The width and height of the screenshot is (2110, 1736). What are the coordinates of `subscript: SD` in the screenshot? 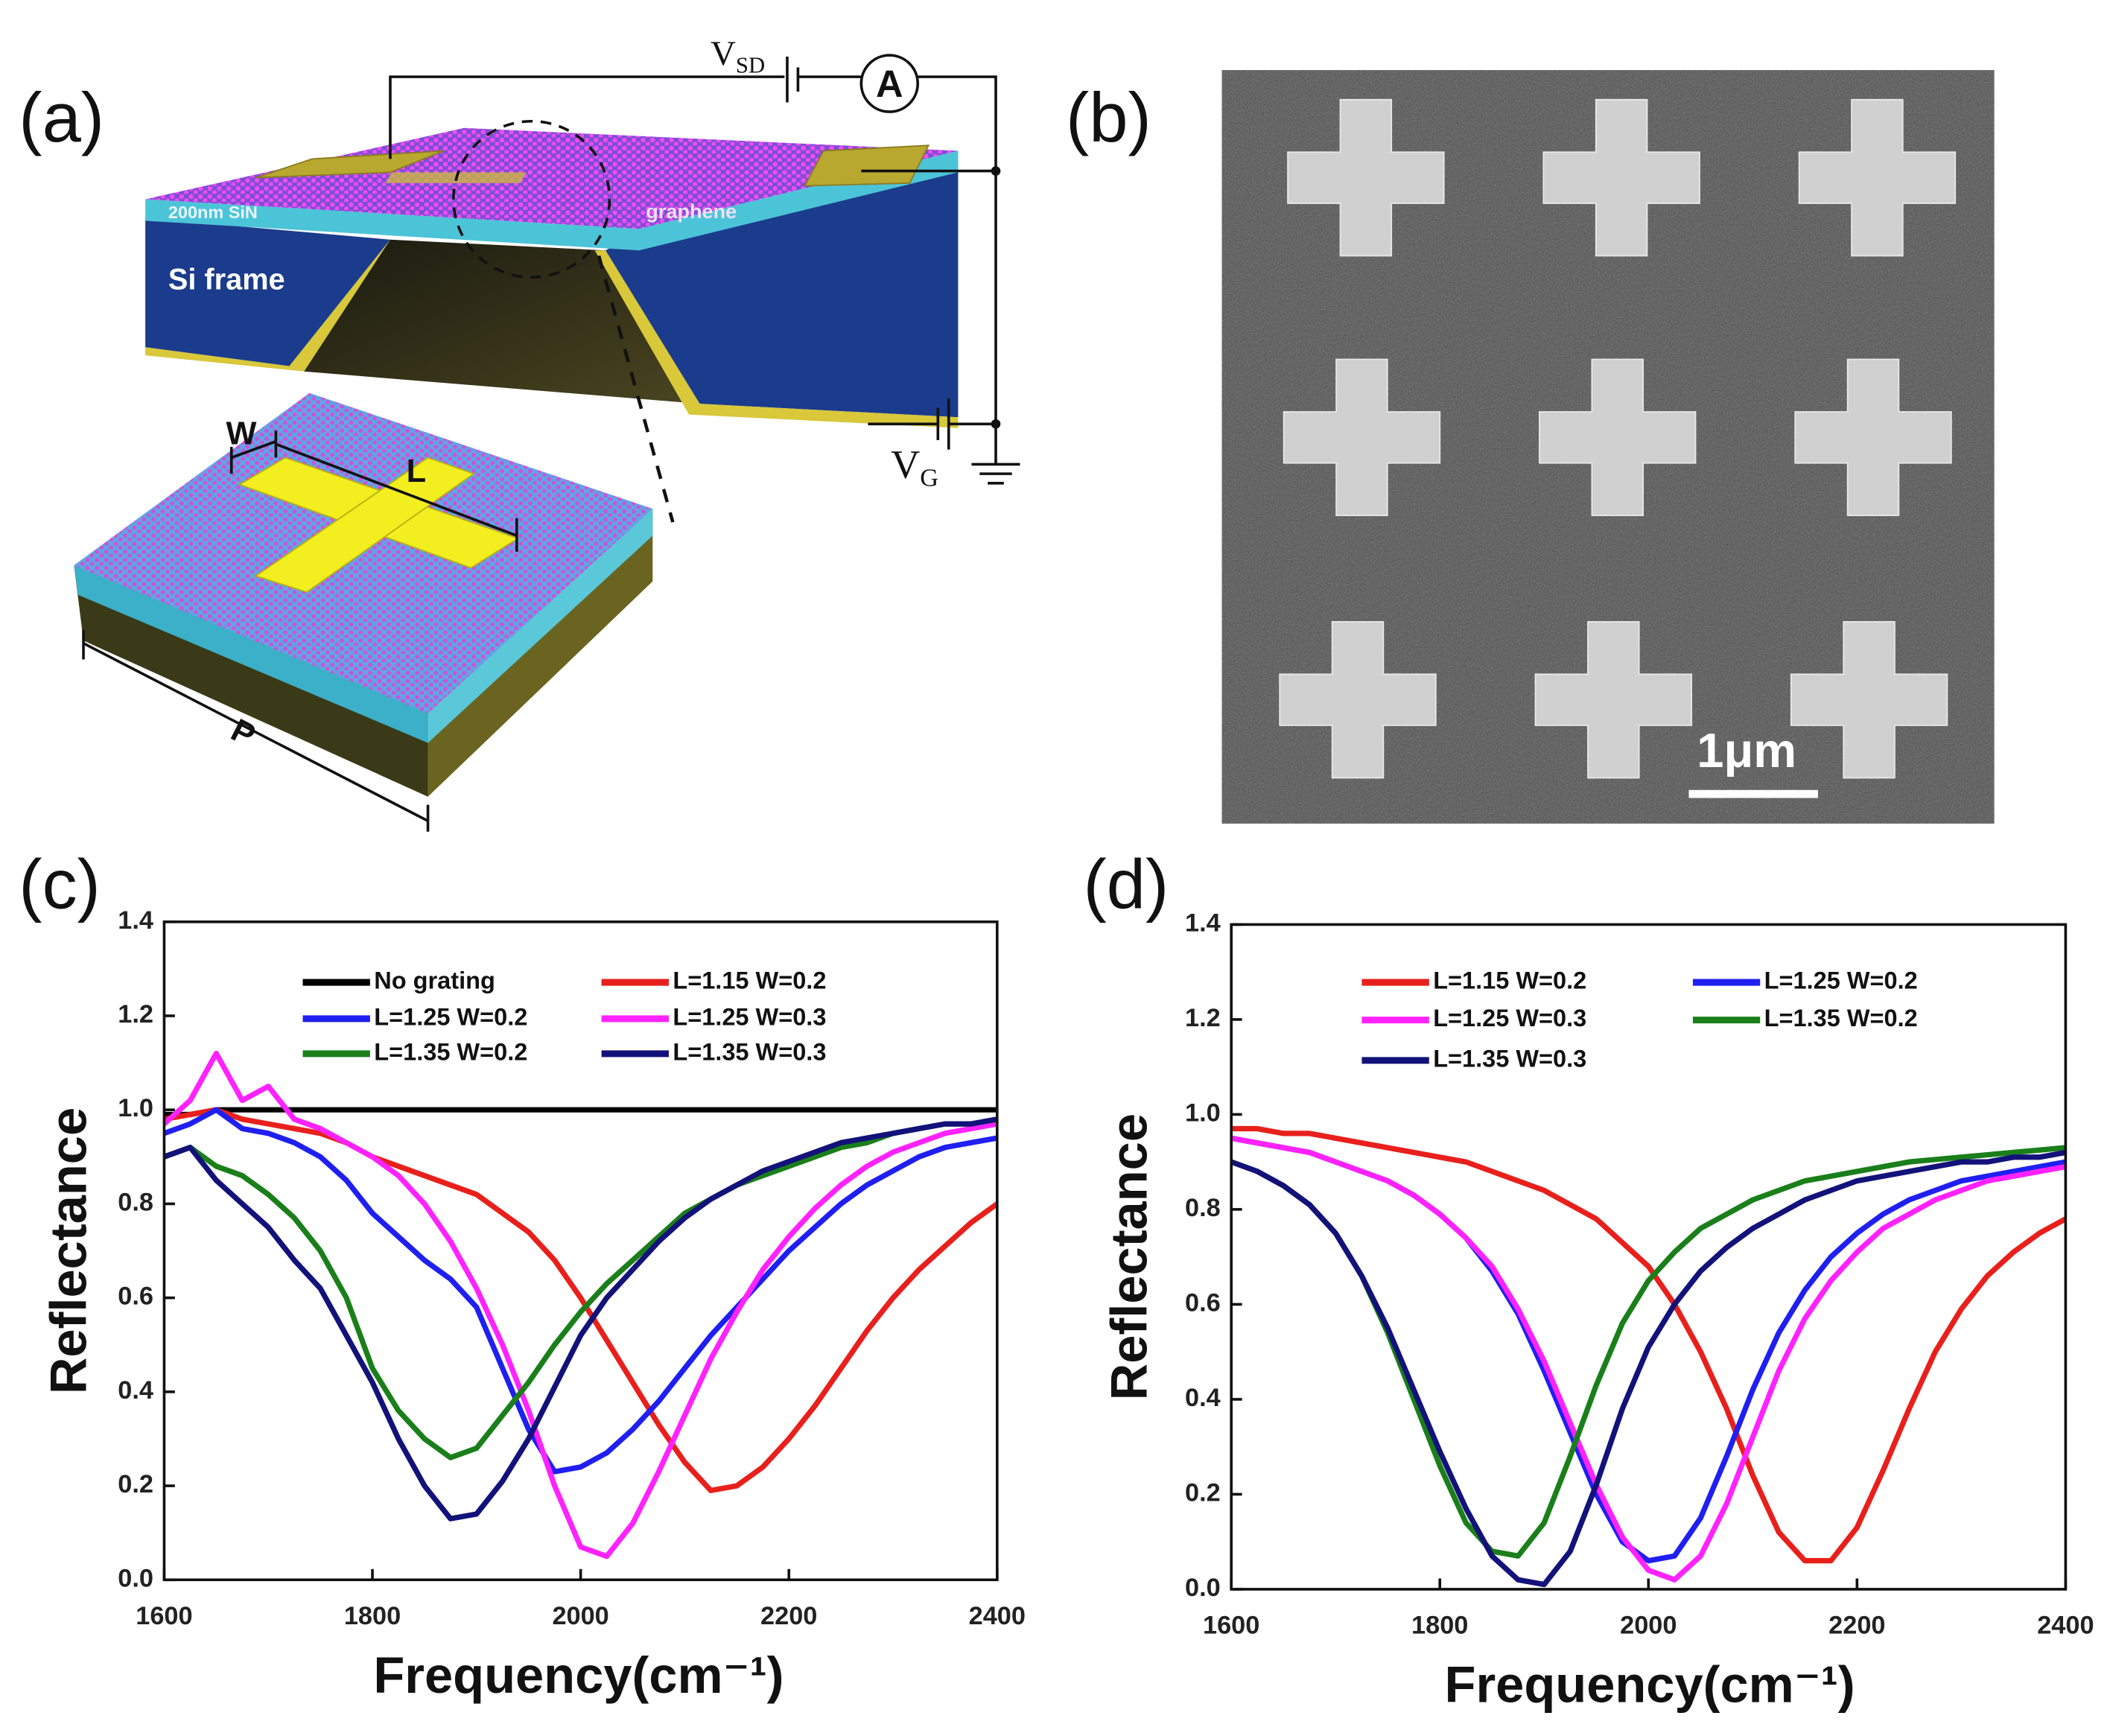 It's located at (750, 65).